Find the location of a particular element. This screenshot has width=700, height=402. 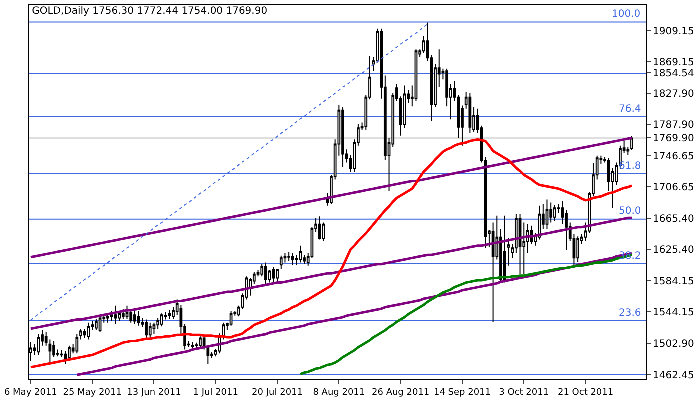

x-tick-label: 25 May 2011 is located at coordinates (92, 393).